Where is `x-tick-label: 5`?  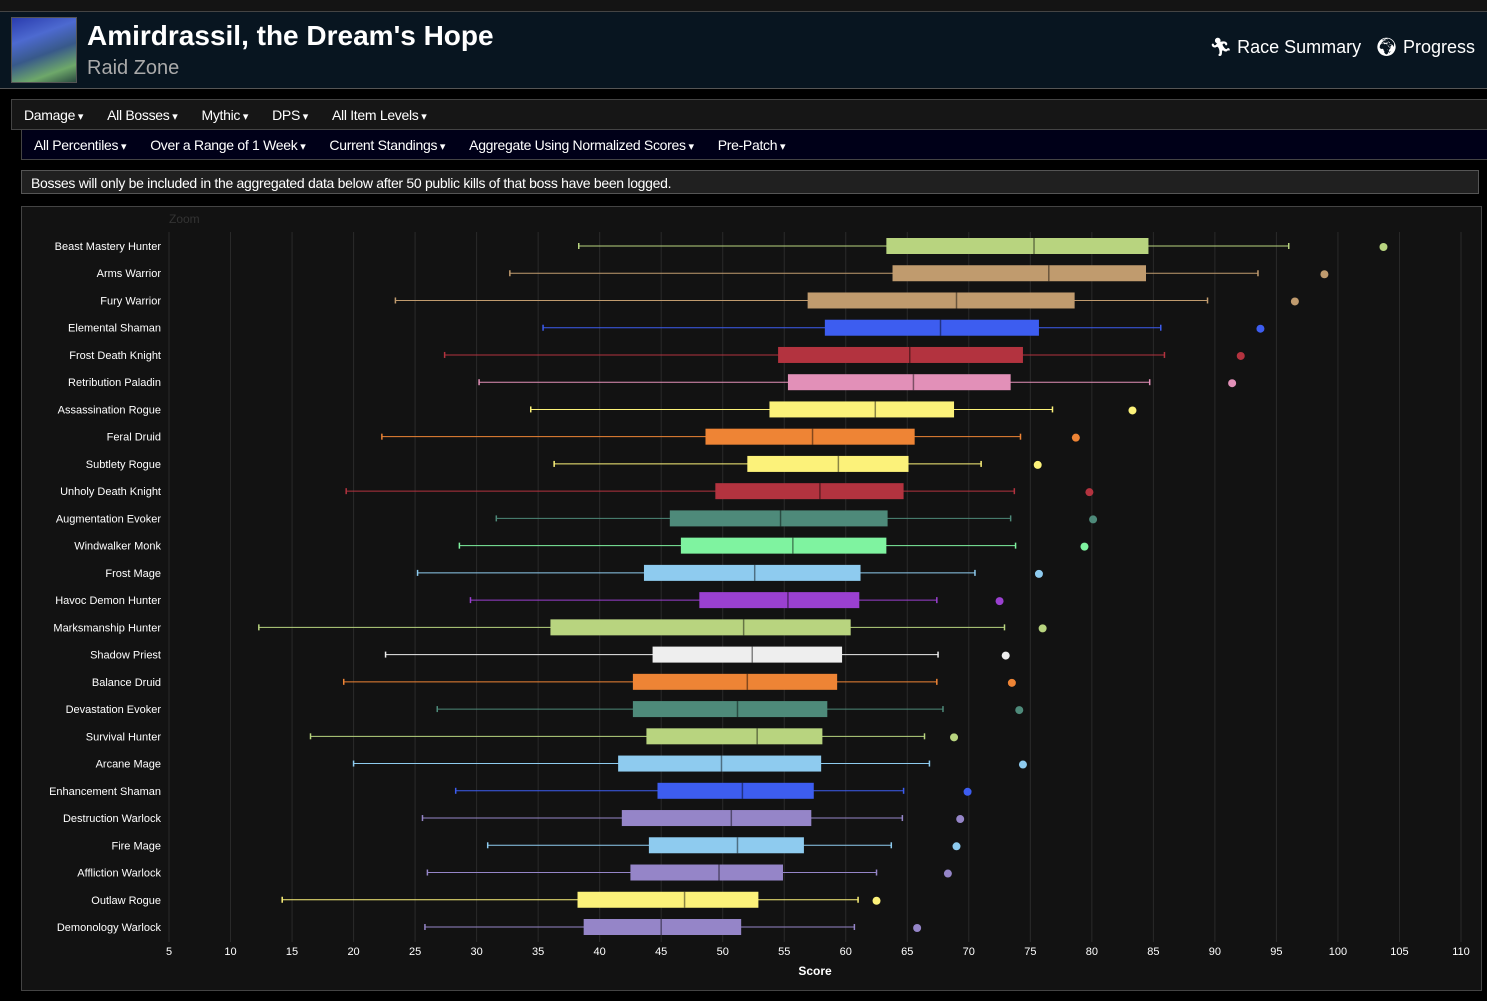
x-tick-label: 5 is located at coordinates (169, 952).